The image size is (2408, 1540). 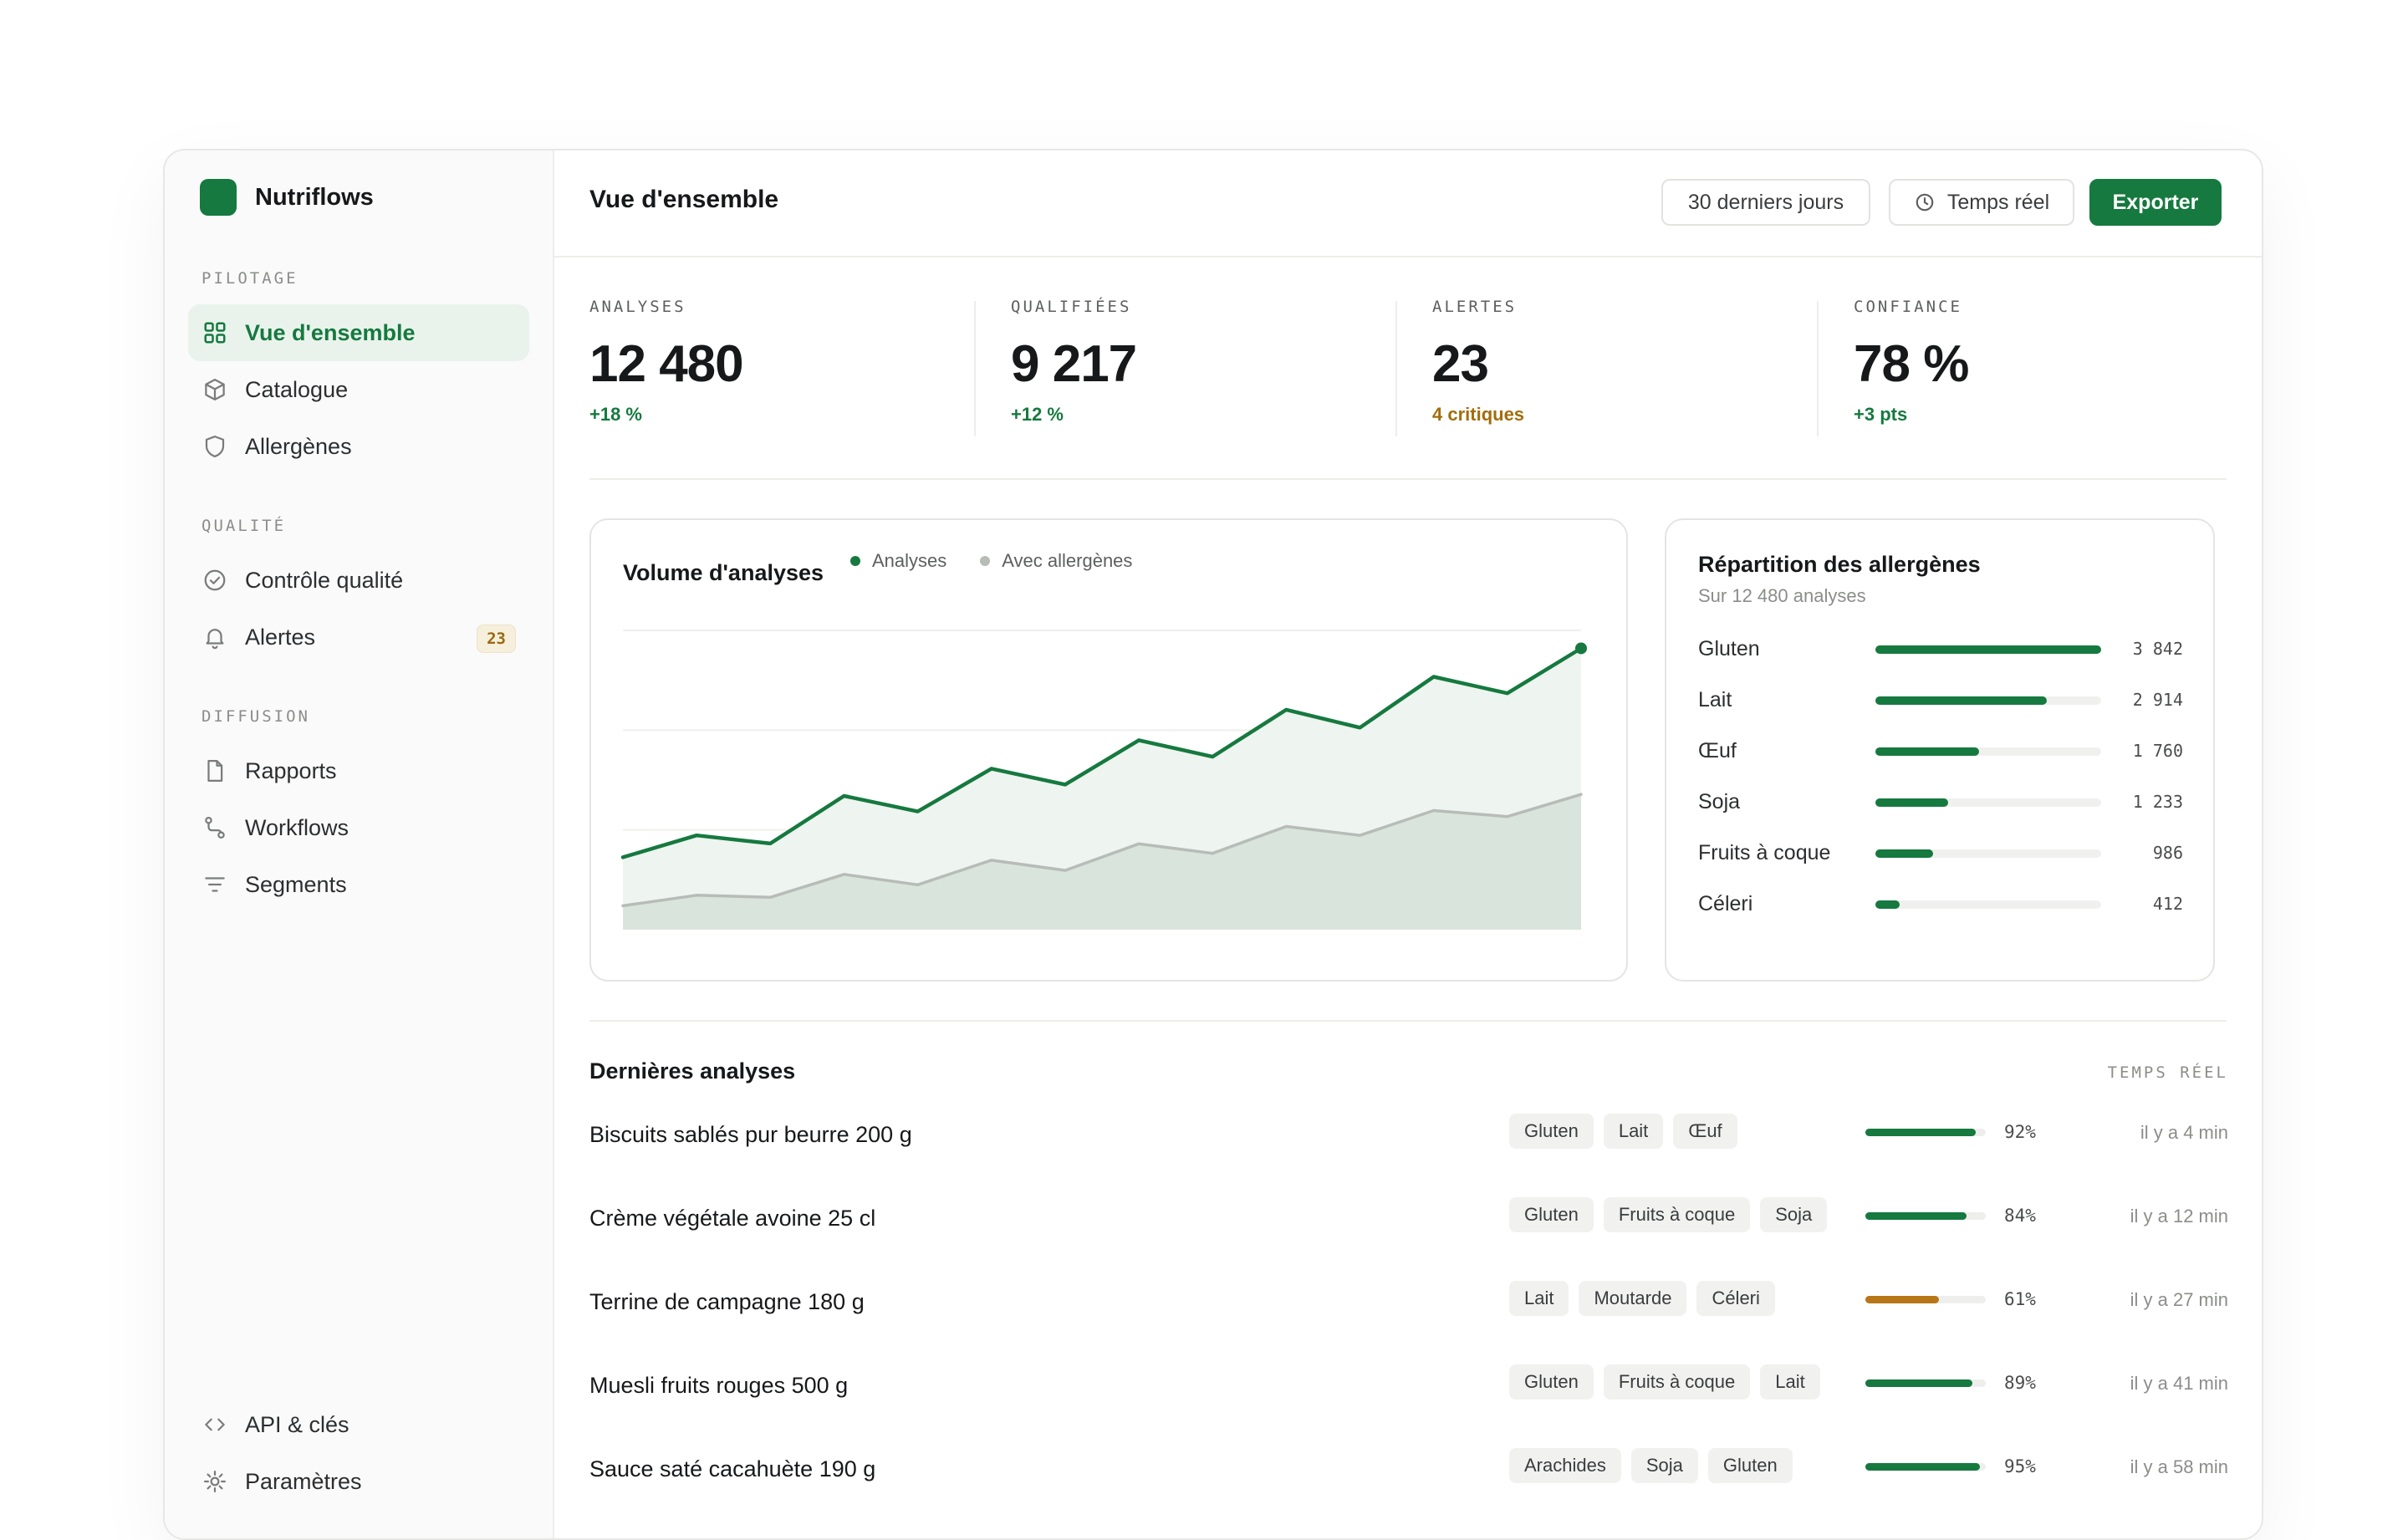 What do you see at coordinates (219, 198) in the screenshot?
I see `brand-logo` at bounding box center [219, 198].